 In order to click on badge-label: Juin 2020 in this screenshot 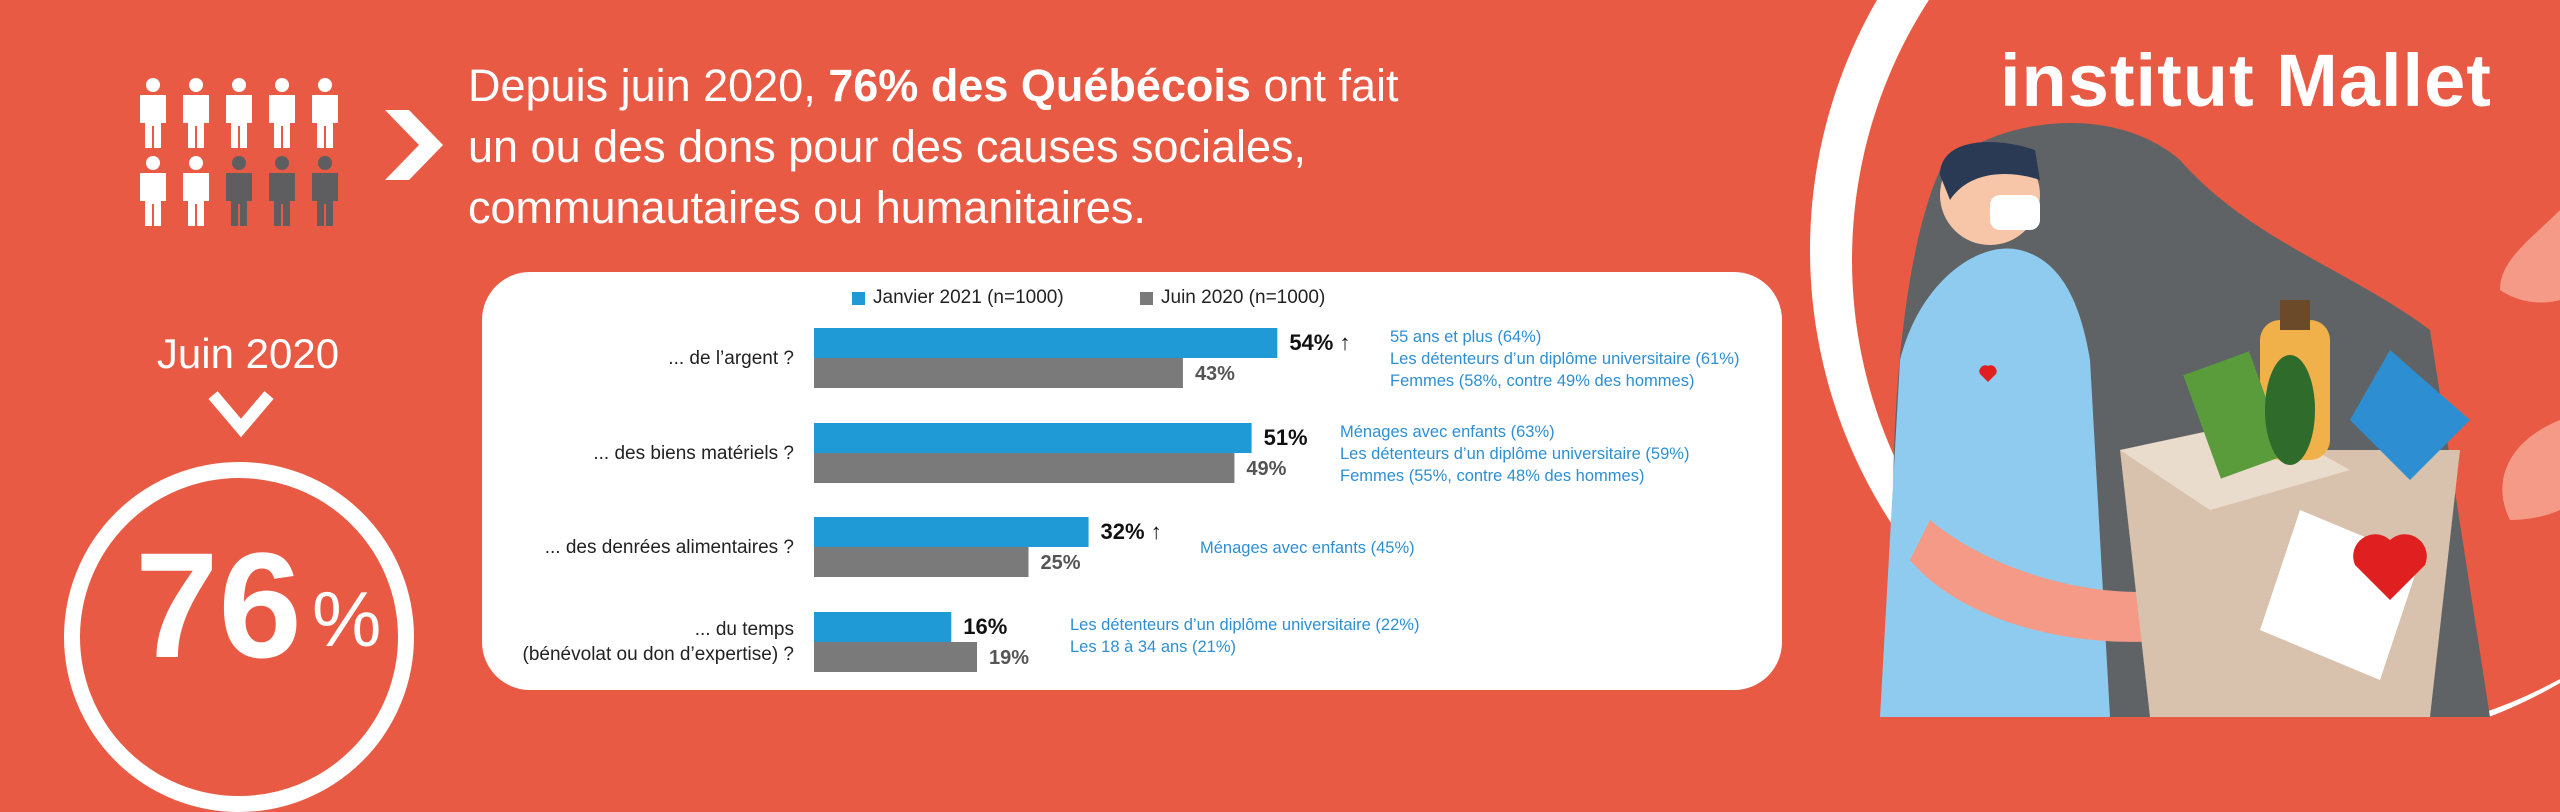, I will do `click(248, 353)`.